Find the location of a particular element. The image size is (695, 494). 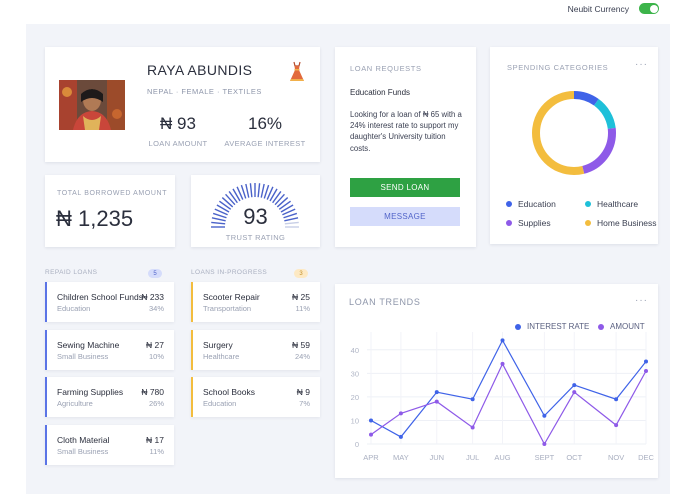

x-tick-label: SEPT is located at coordinates (545, 457).